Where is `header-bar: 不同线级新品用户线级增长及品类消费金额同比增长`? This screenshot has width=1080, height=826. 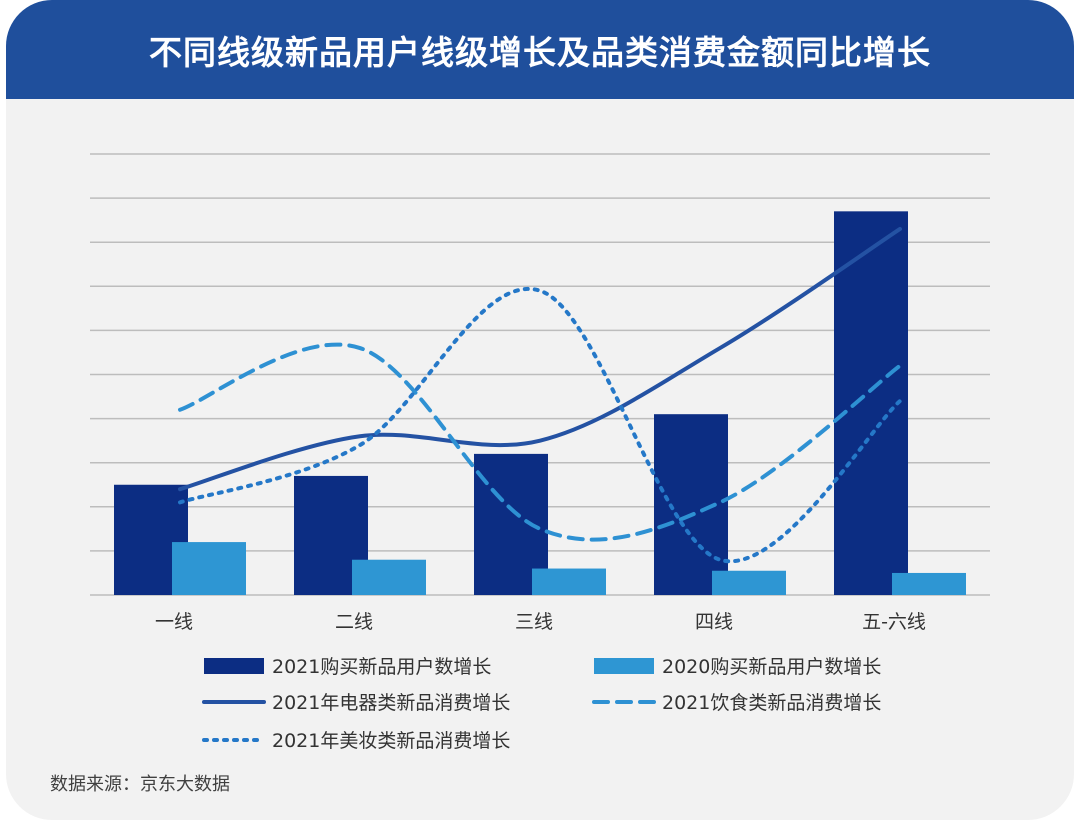
header-bar: 不同线级新品用户线级增长及品类消费金额同比增长 is located at coordinates (540, 49).